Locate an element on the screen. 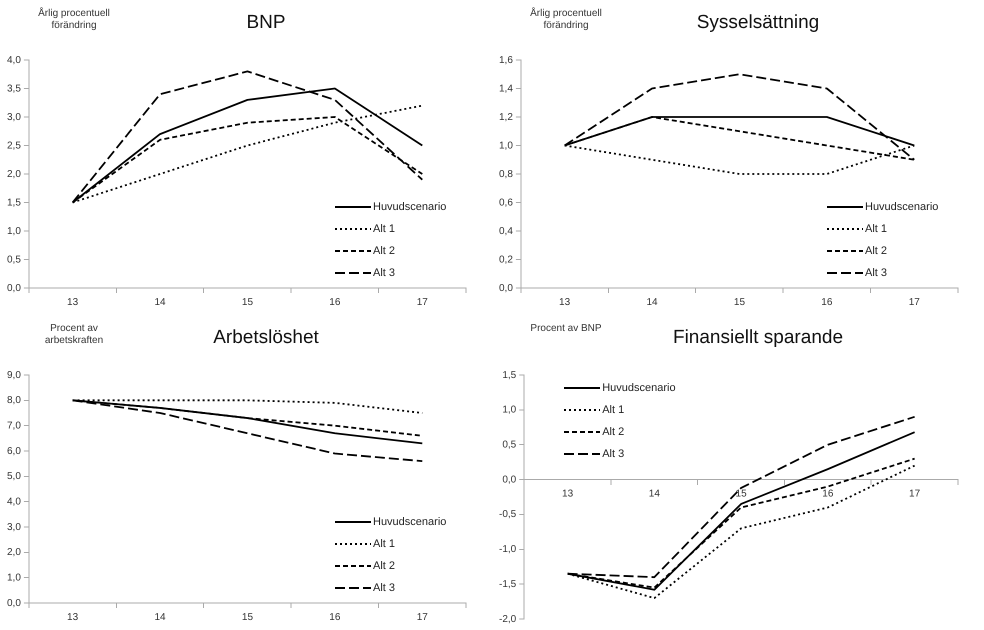  chart-title: Finansiellt sparande is located at coordinates (758, 337).